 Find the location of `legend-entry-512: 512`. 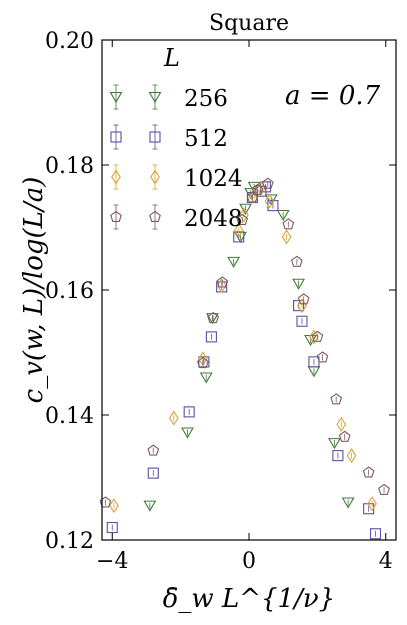

legend-entry-512: 512 is located at coordinates (169, 138).